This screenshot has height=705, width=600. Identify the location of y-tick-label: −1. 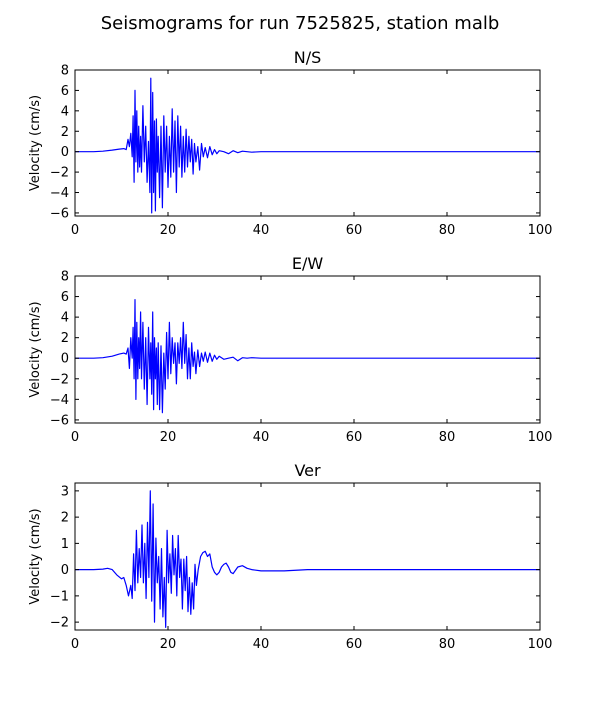
(59, 596).